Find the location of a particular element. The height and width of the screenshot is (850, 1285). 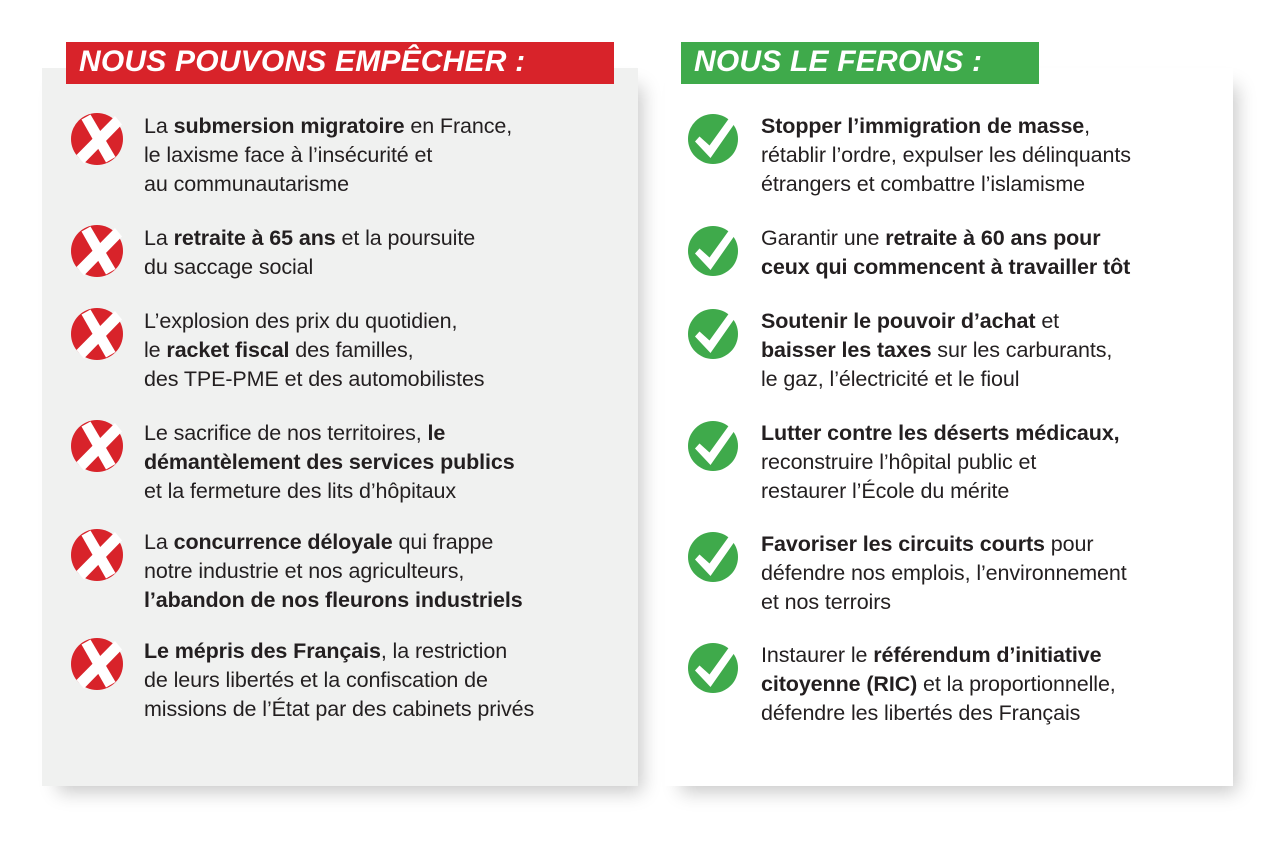

right-panel-banner: NOUS LE FERONS : is located at coordinates (860, 63).